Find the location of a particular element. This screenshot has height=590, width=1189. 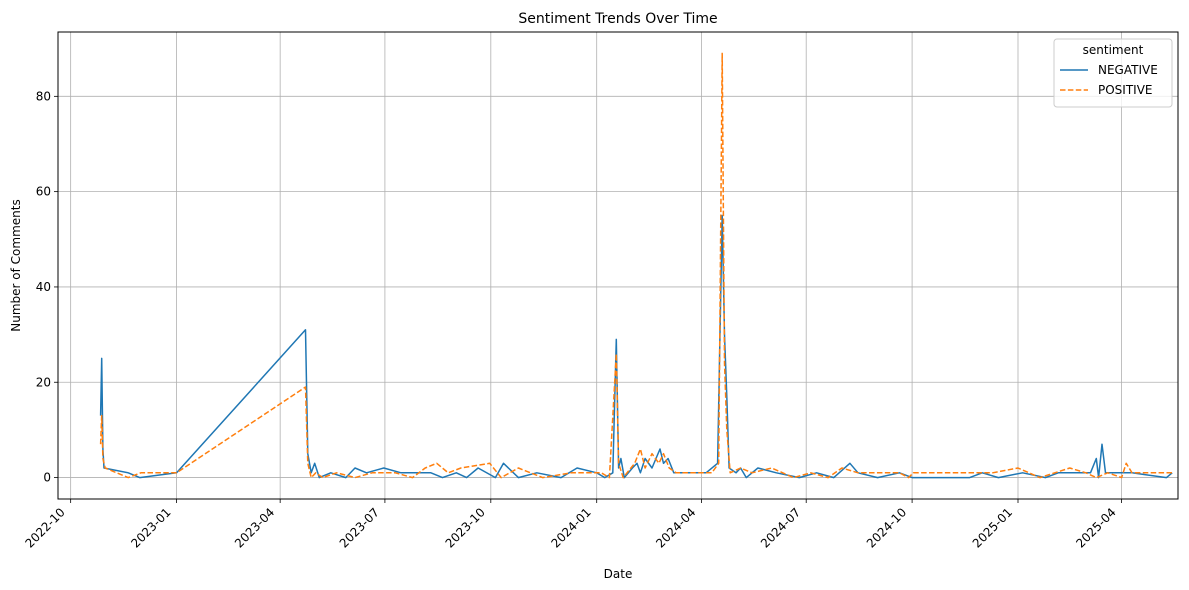

x-tick-label: 2025-04 is located at coordinates (1095, 527).